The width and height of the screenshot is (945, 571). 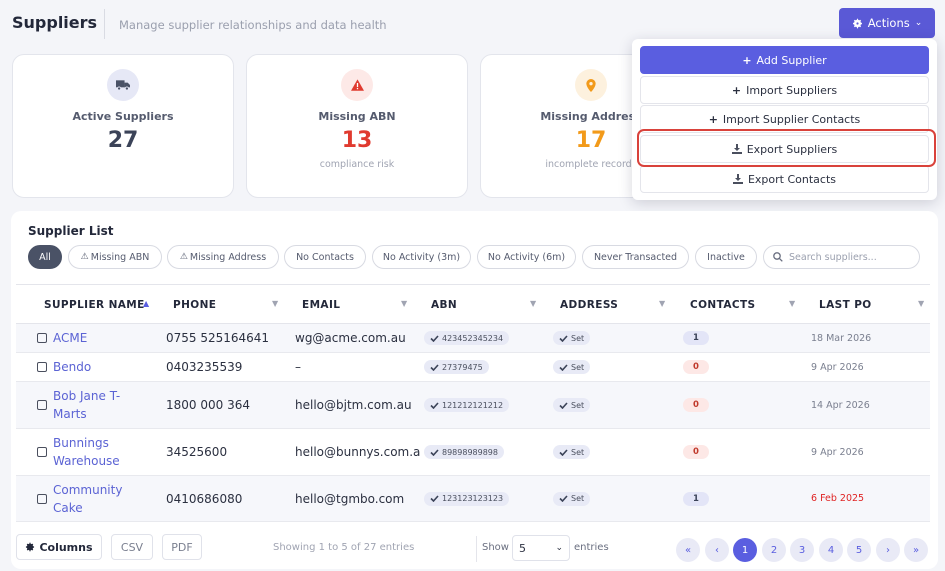 What do you see at coordinates (591, 85) in the screenshot?
I see `map-pin-icon` at bounding box center [591, 85].